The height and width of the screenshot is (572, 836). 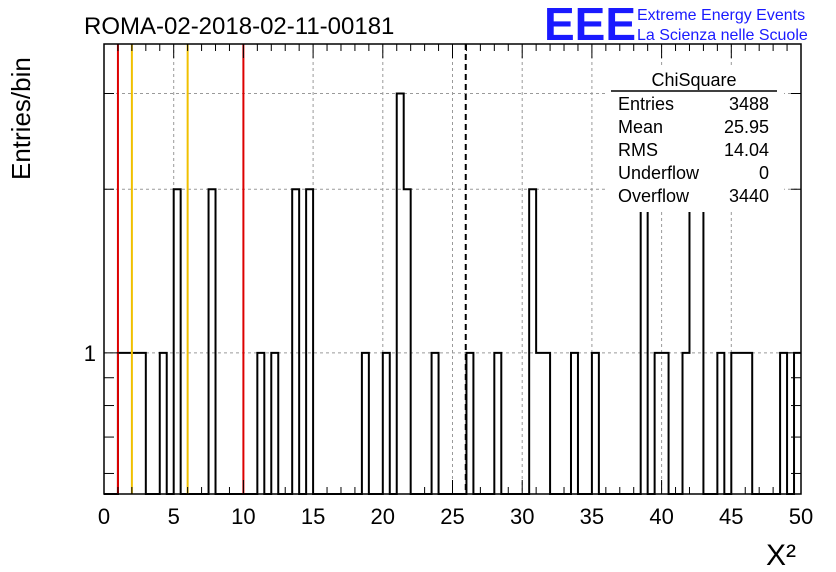 I want to click on run-title: ROMA-02-2018-02-11-00181, so click(x=239, y=26).